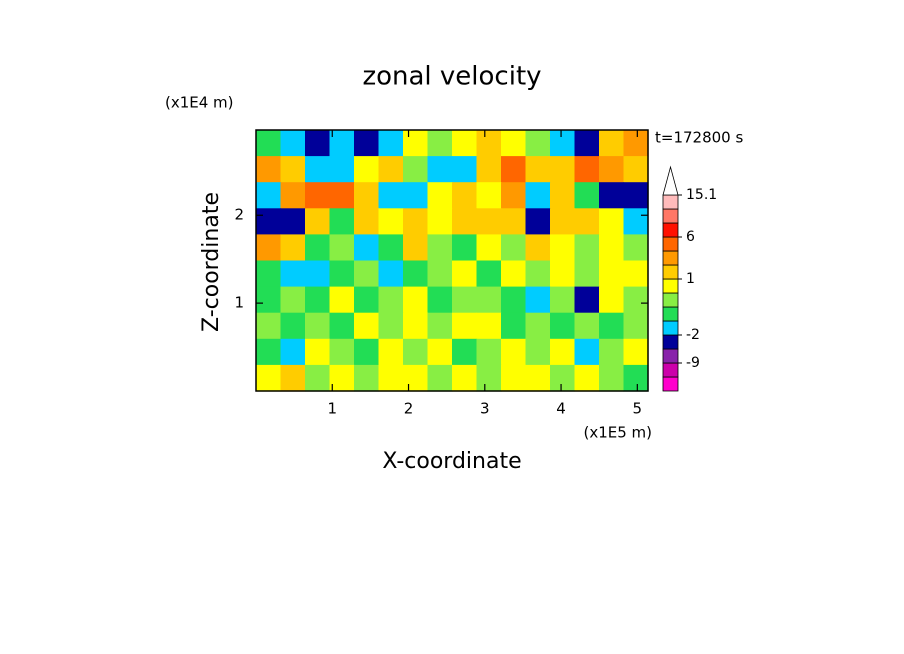 The height and width of the screenshot is (654, 904). I want to click on x-tick-label: 5, so click(638, 409).